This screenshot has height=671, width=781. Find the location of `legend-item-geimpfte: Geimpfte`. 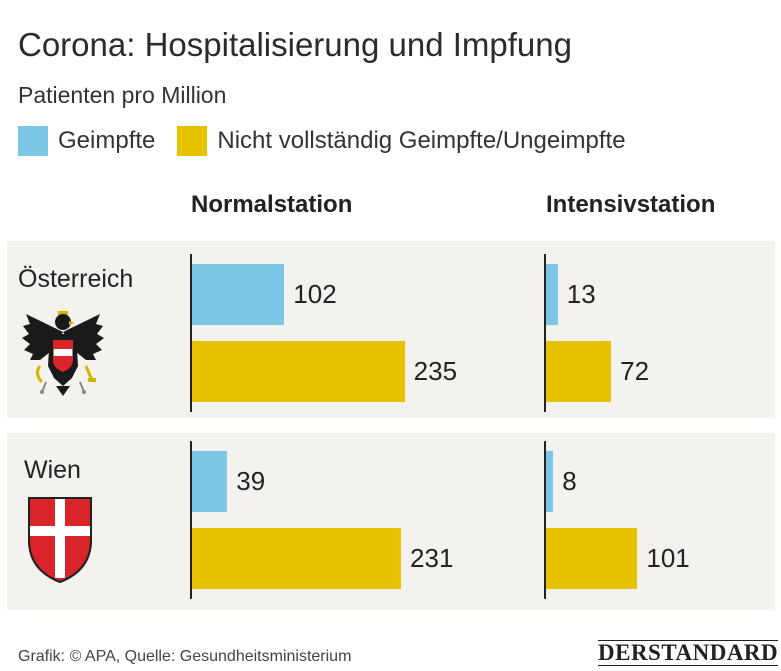

legend-item-geimpfte: Geimpfte is located at coordinates (86, 141).